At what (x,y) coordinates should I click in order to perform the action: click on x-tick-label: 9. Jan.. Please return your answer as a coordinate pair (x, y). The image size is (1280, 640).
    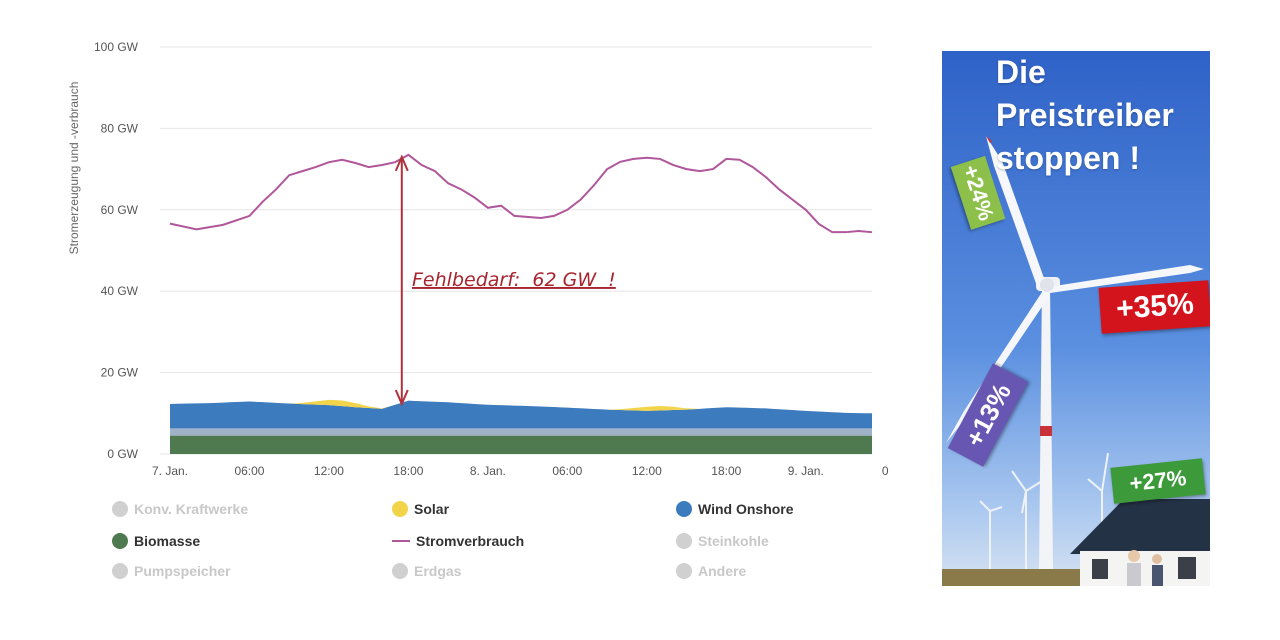
    Looking at the image, I should click on (806, 471).